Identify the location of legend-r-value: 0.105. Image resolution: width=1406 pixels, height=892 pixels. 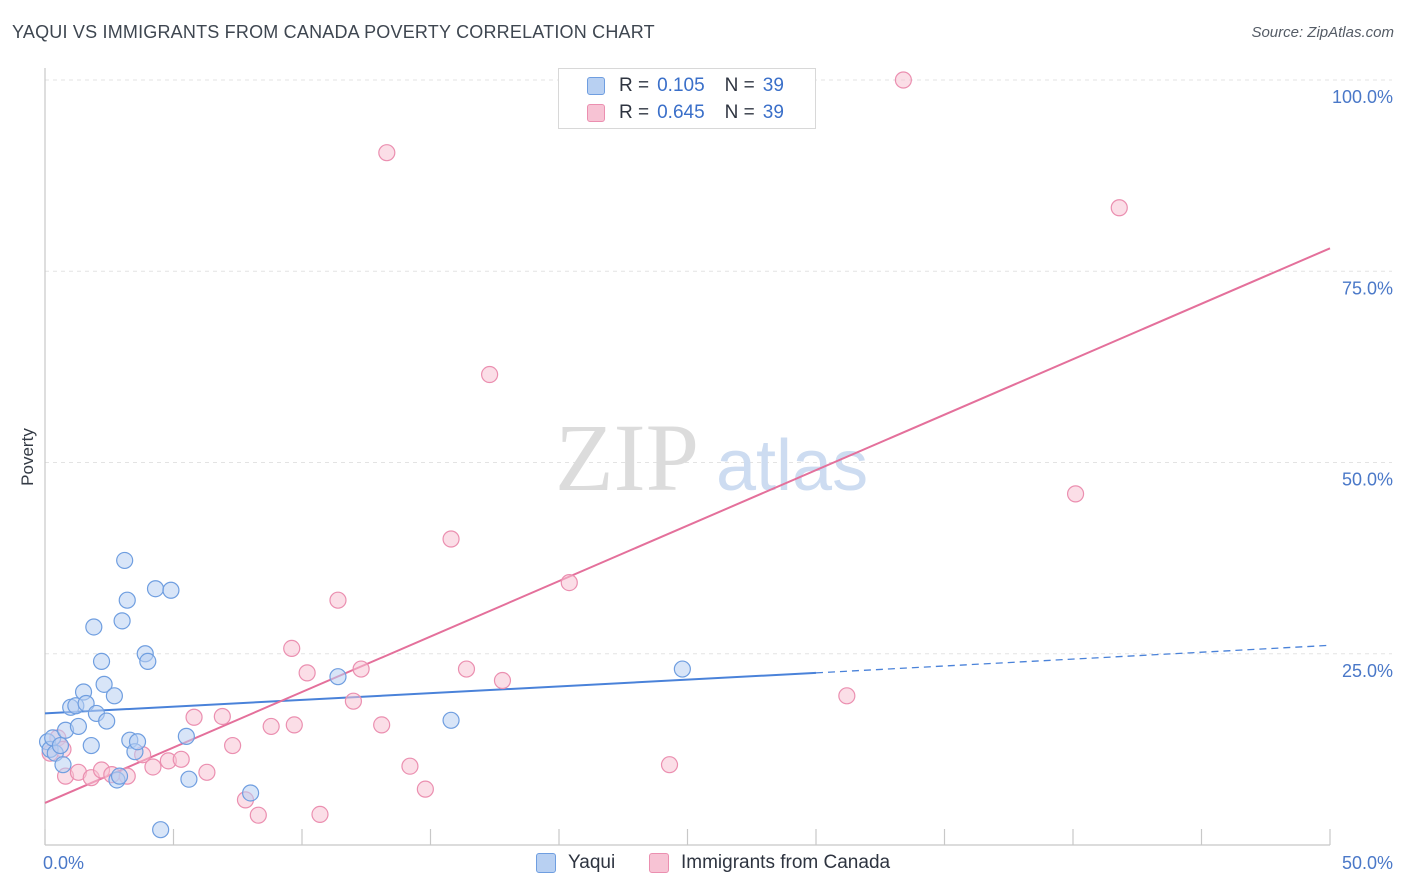
(681, 85).